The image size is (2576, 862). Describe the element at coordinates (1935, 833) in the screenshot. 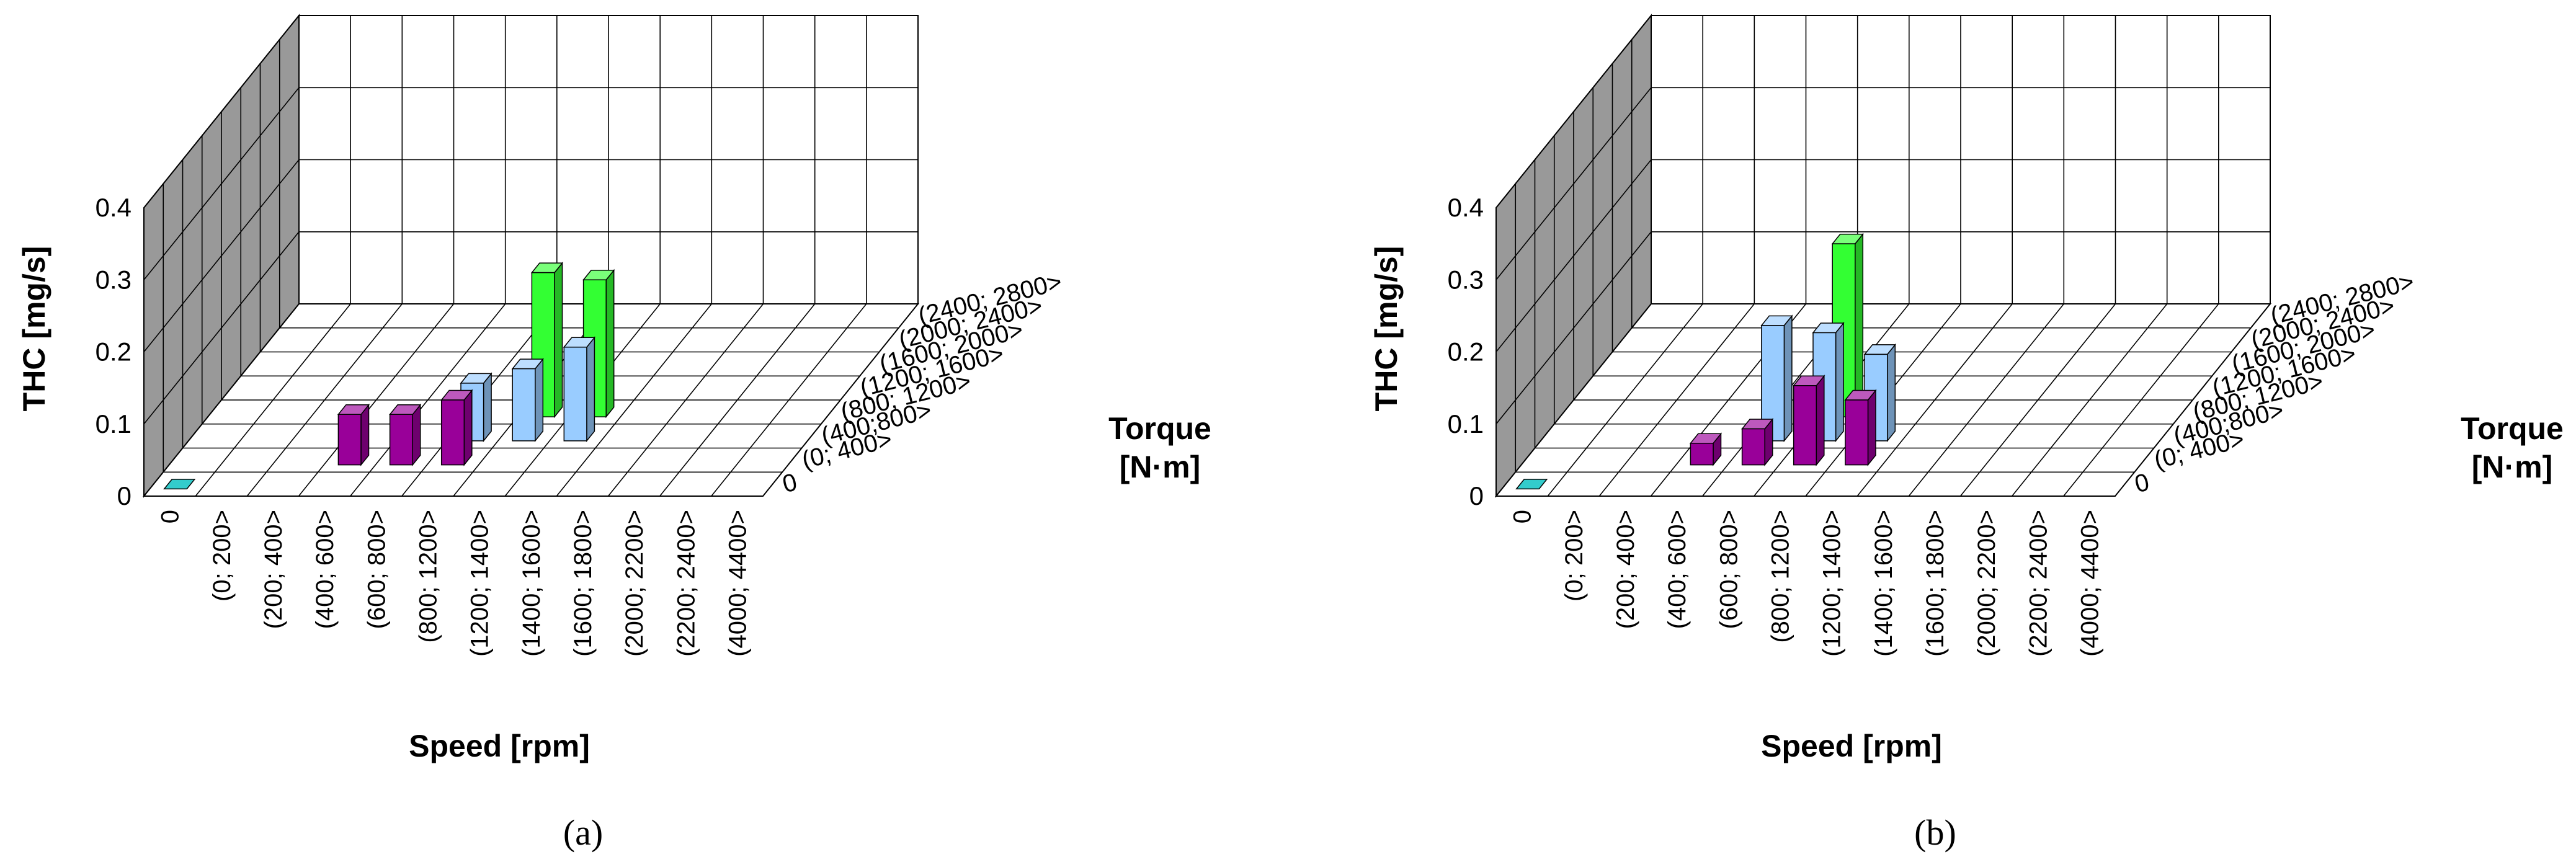

I see `panel-caption: (b)` at that location.